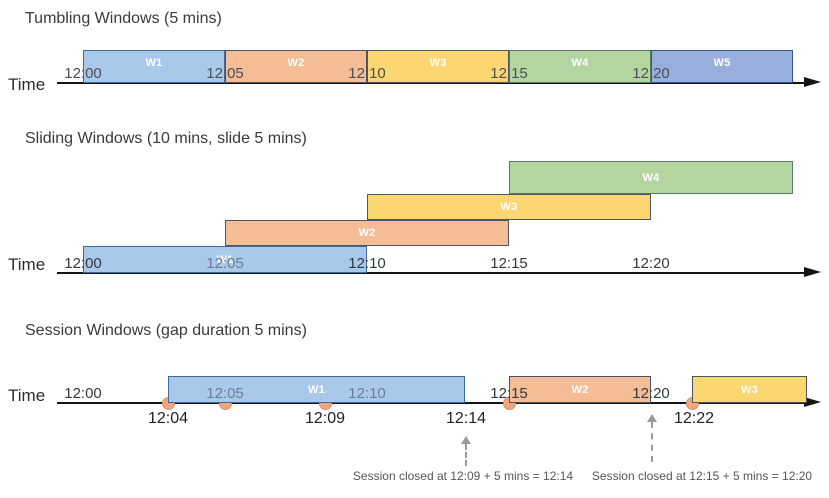 This screenshot has width=829, height=498. What do you see at coordinates (83, 393) in the screenshot?
I see `tick-label-session-12-00: 12:00` at bounding box center [83, 393].